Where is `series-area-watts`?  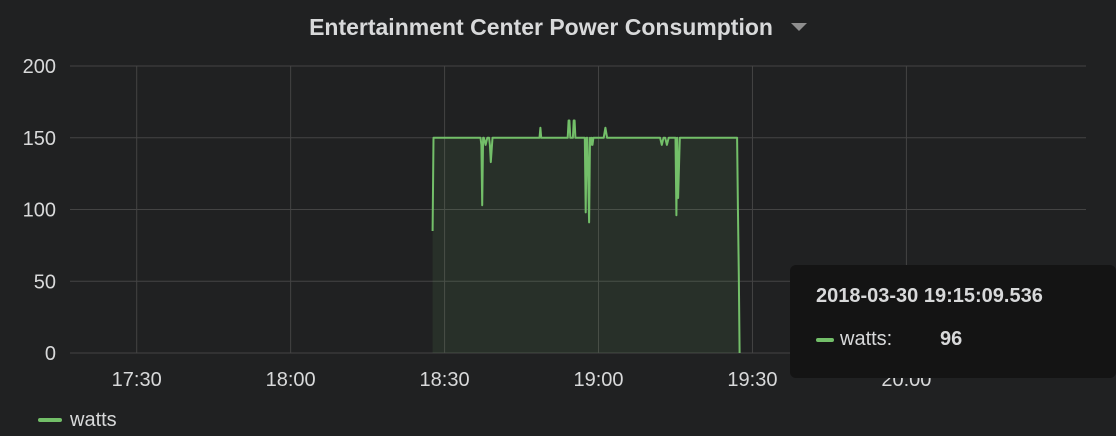
series-area-watts is located at coordinates (586, 236).